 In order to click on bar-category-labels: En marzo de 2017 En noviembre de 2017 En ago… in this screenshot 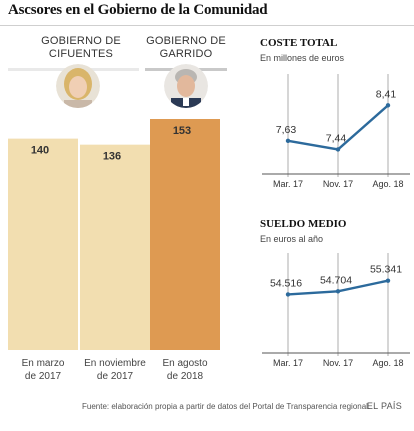, I will do `click(115, 370)`.